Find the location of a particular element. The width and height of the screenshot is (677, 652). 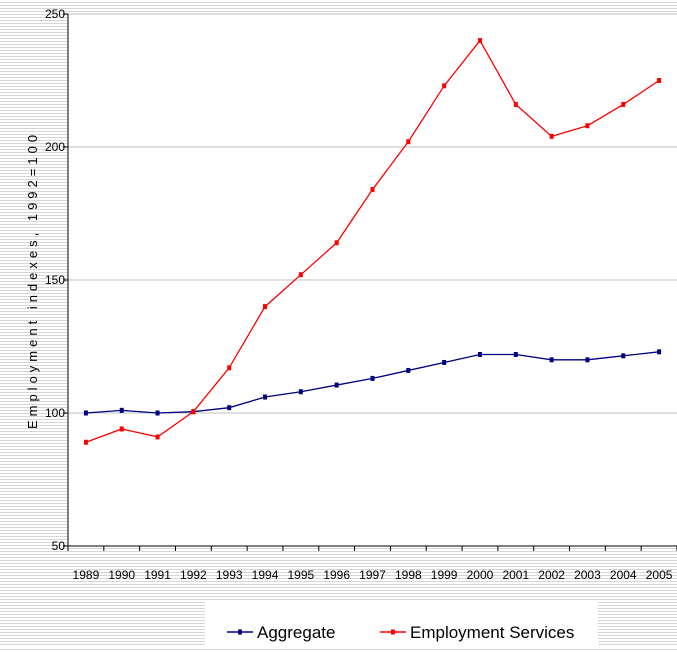

x-tick-label: 2005 is located at coordinates (659, 575).